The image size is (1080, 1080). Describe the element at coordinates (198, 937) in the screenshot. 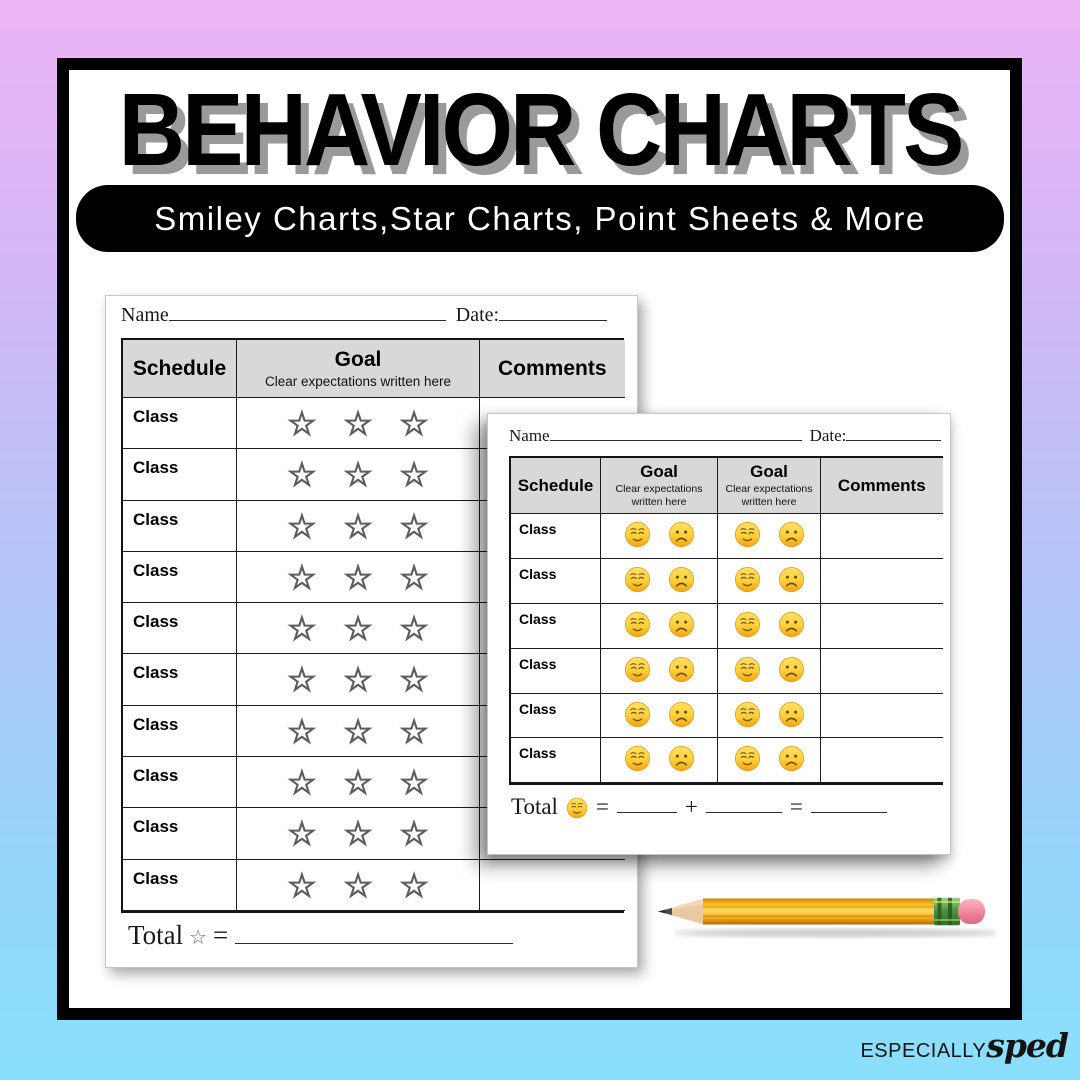

I see `star-icon: ☆` at that location.